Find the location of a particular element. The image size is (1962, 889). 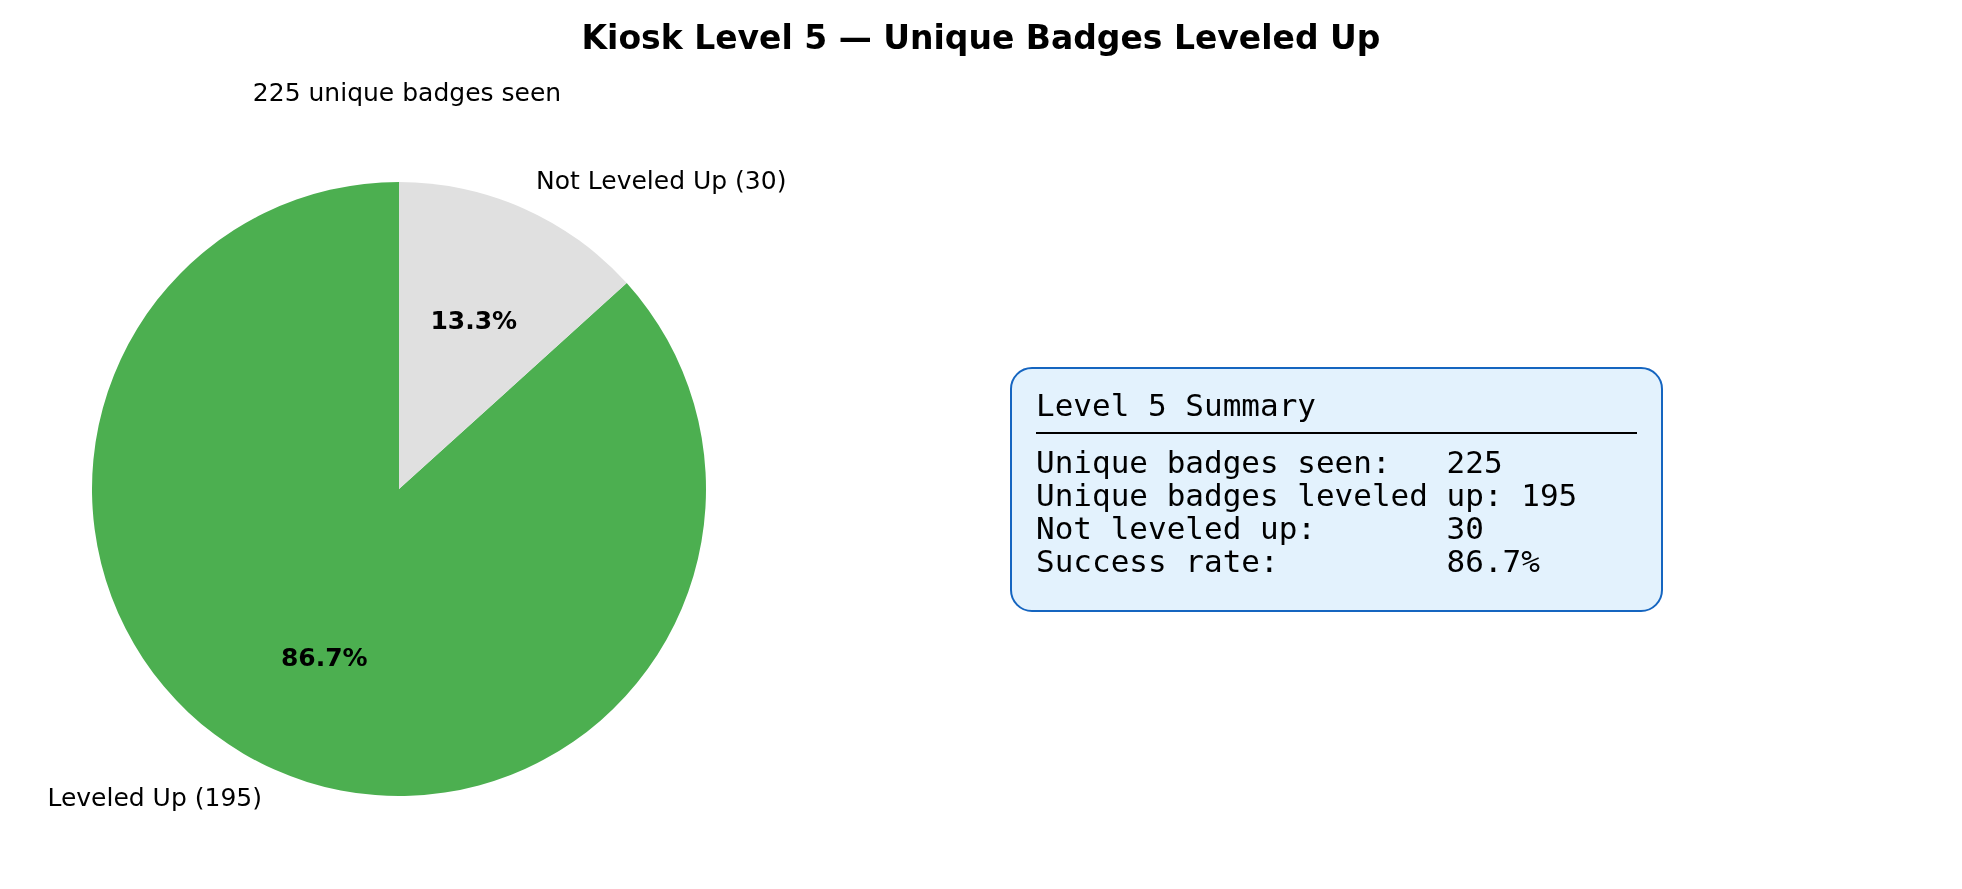

slice-label: Leveled Up (195) is located at coordinates (154, 798).